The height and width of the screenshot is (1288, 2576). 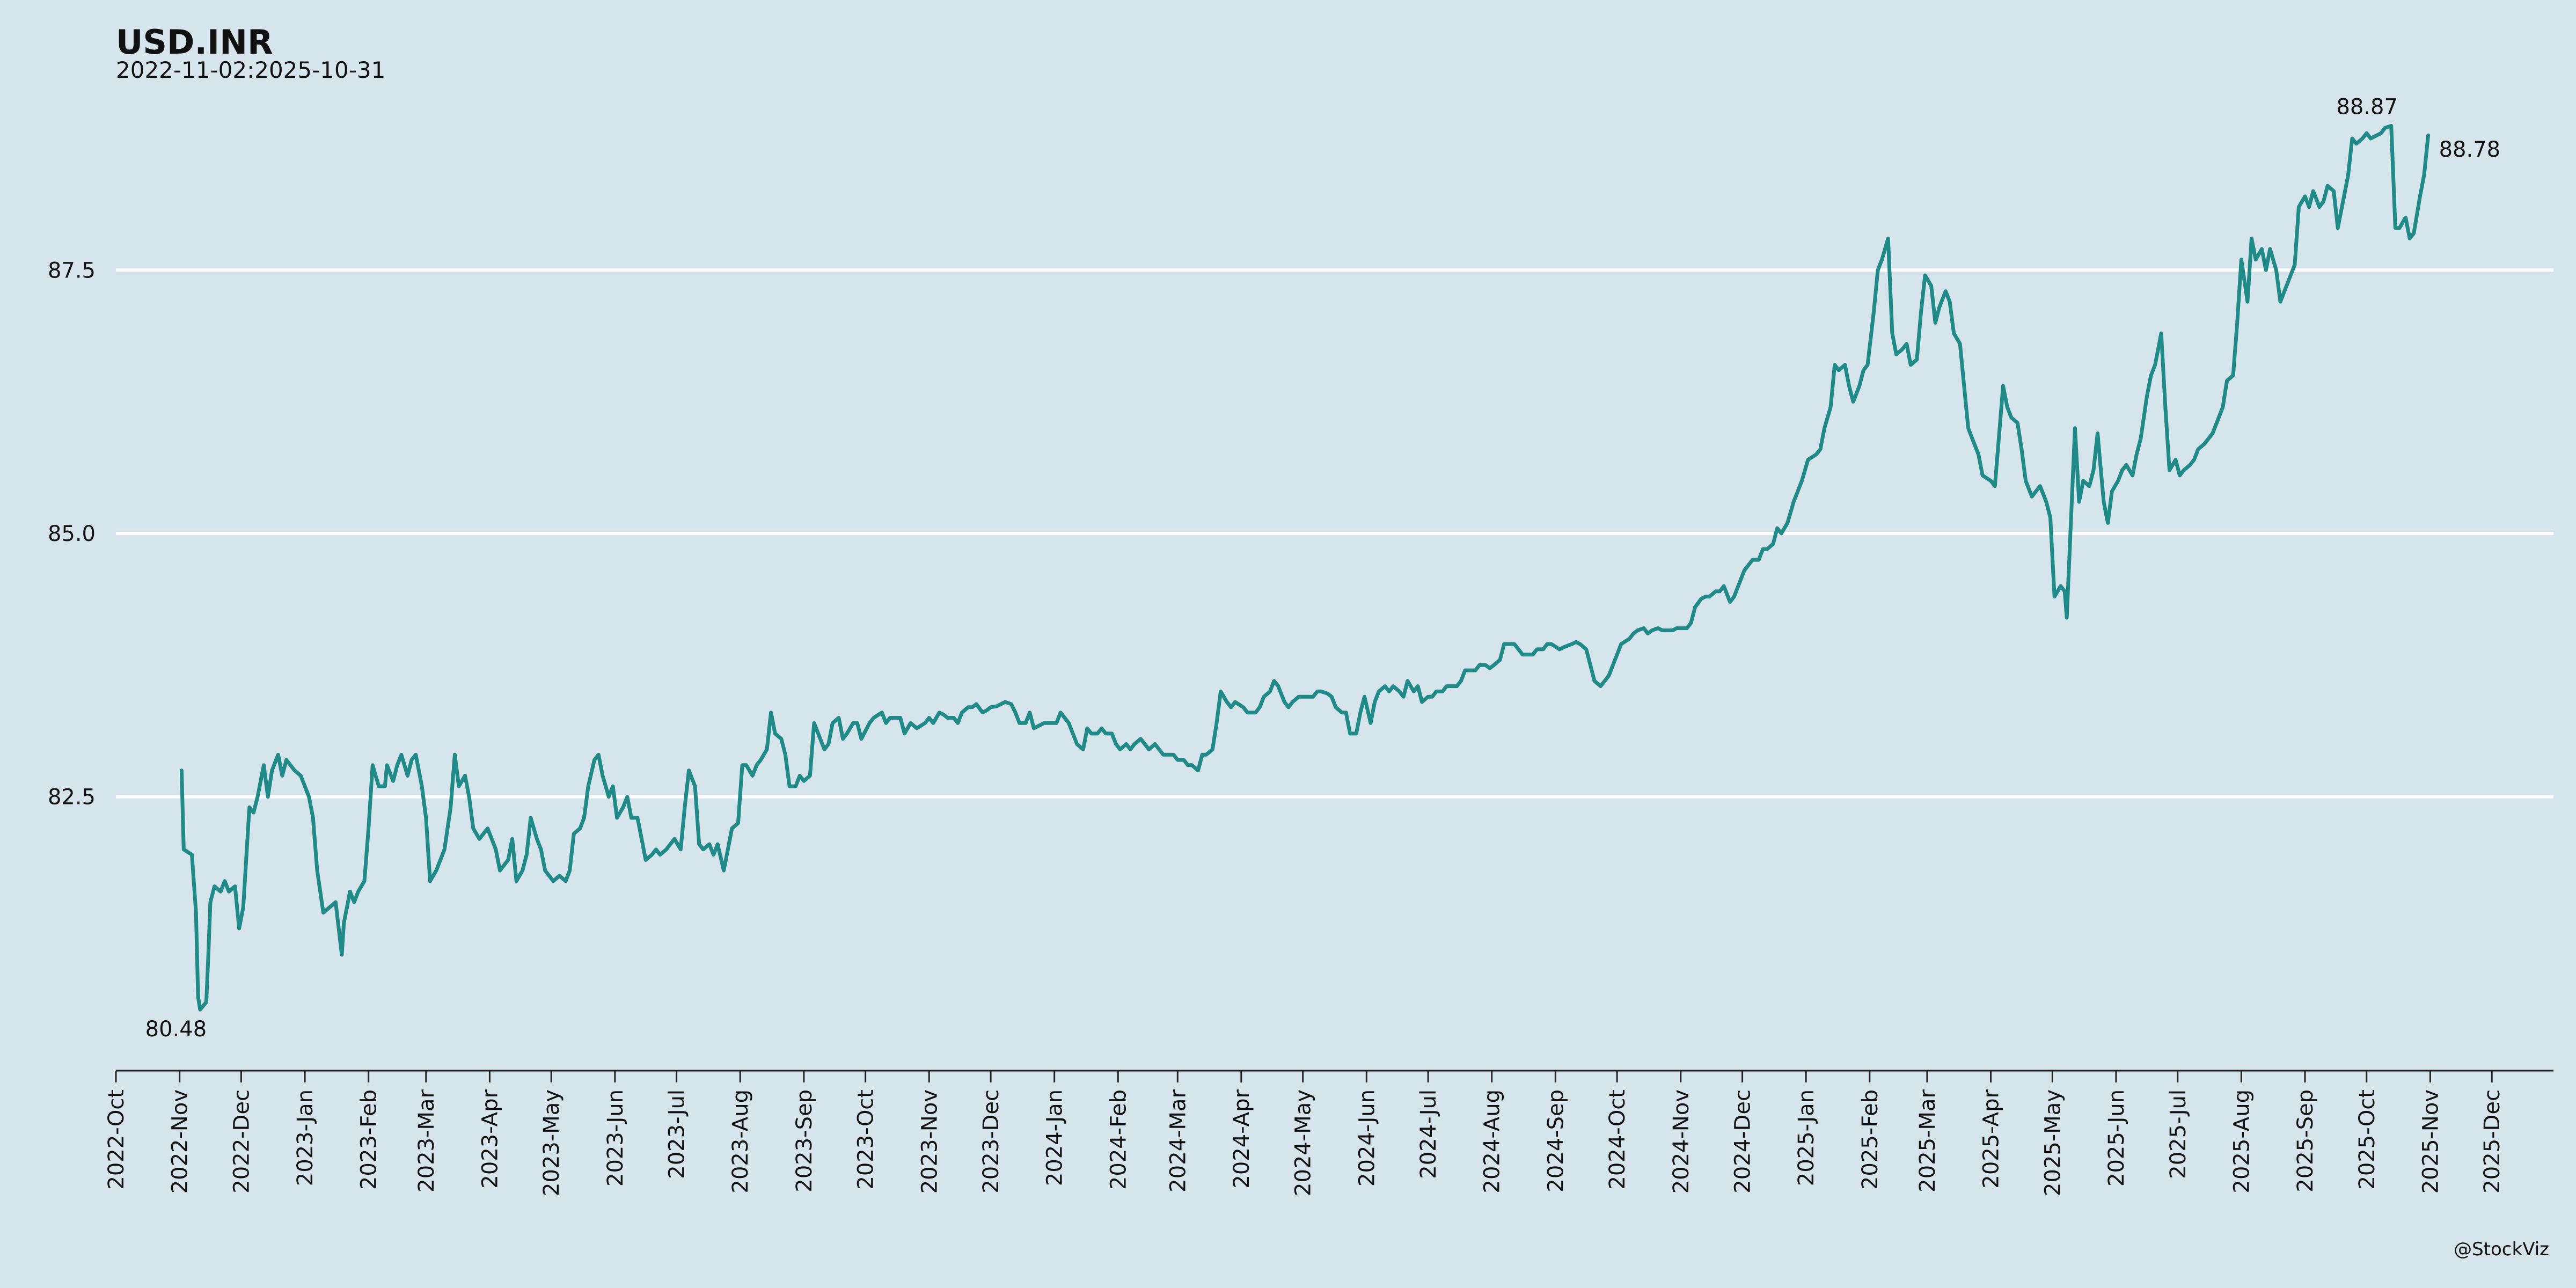 What do you see at coordinates (1806, 1137) in the screenshot?
I see `x-tick-label: 2025-Jan` at bounding box center [1806, 1137].